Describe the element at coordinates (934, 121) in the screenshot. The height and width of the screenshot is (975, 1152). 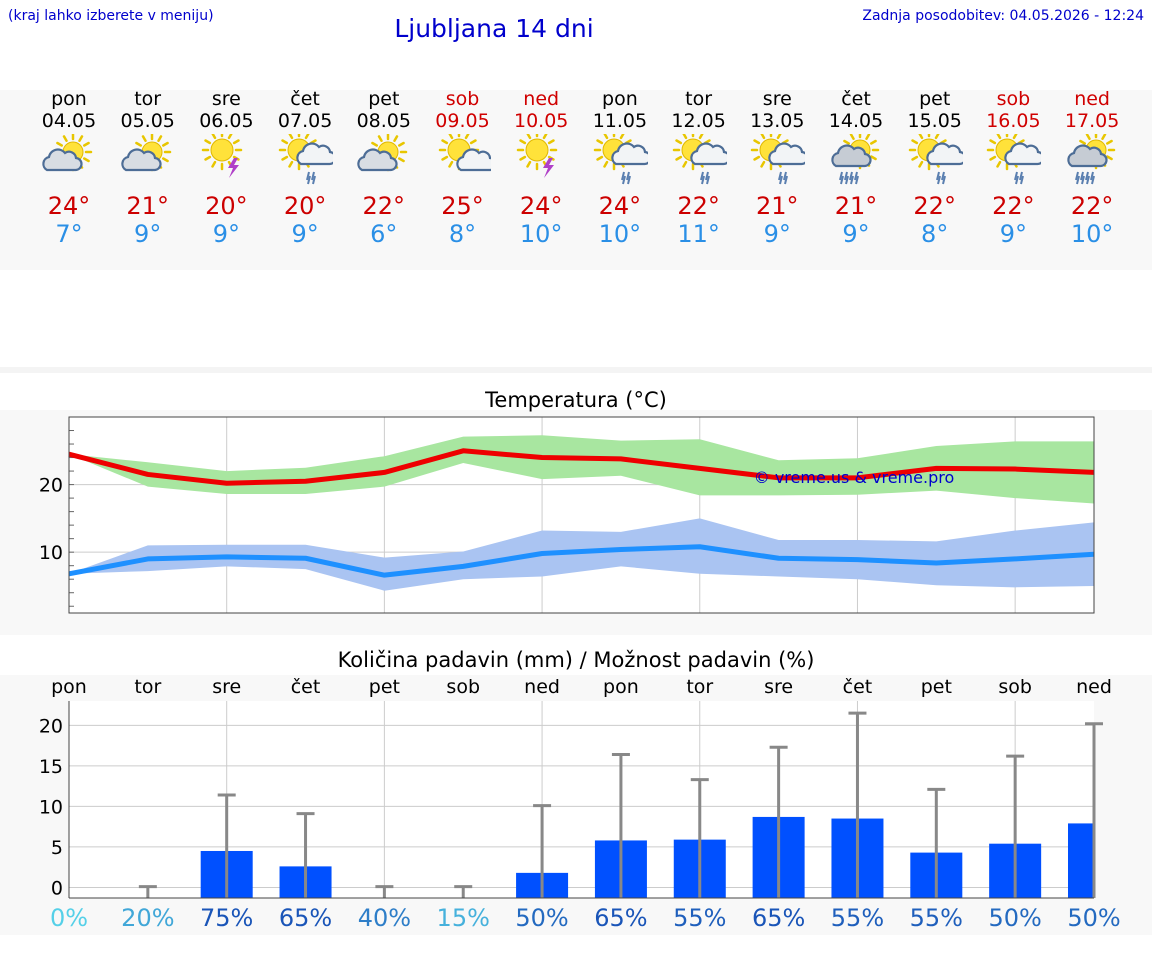
I see `day-date: 15.05` at that location.